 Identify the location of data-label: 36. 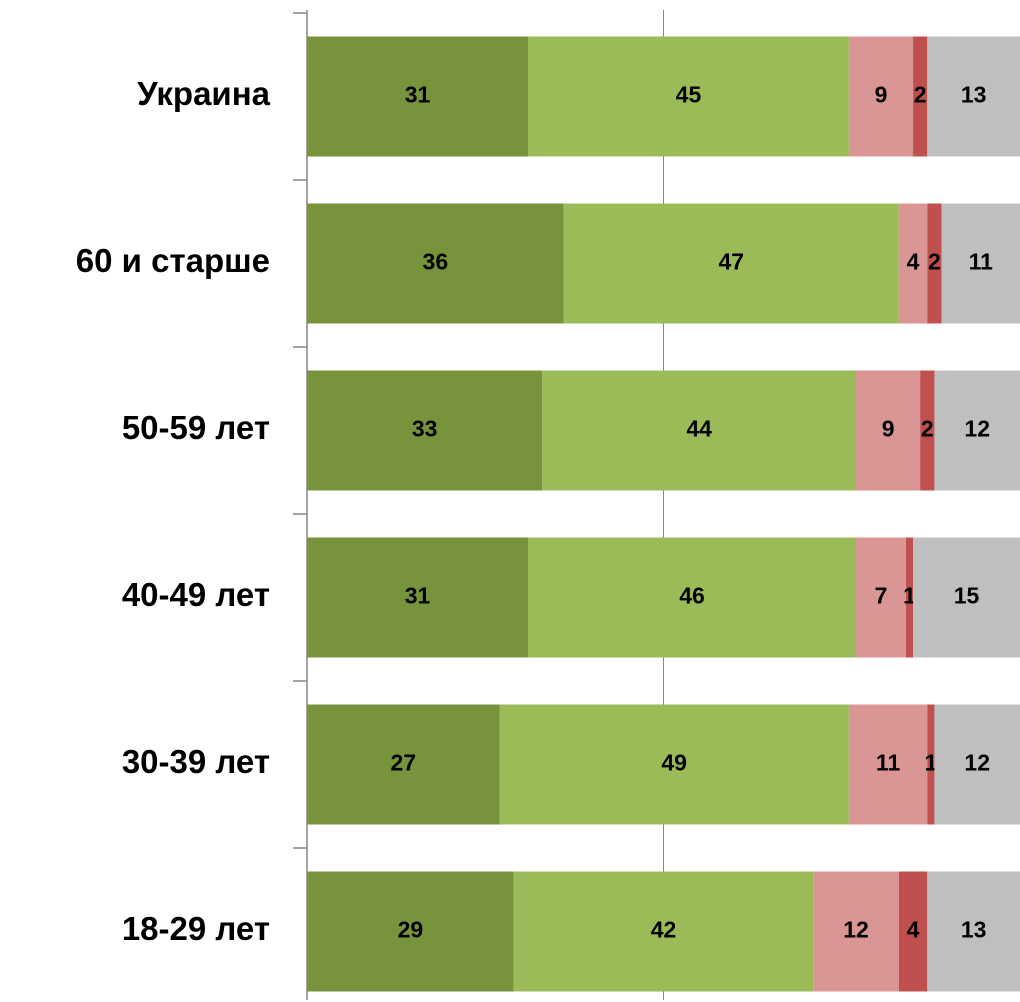
(436, 262).